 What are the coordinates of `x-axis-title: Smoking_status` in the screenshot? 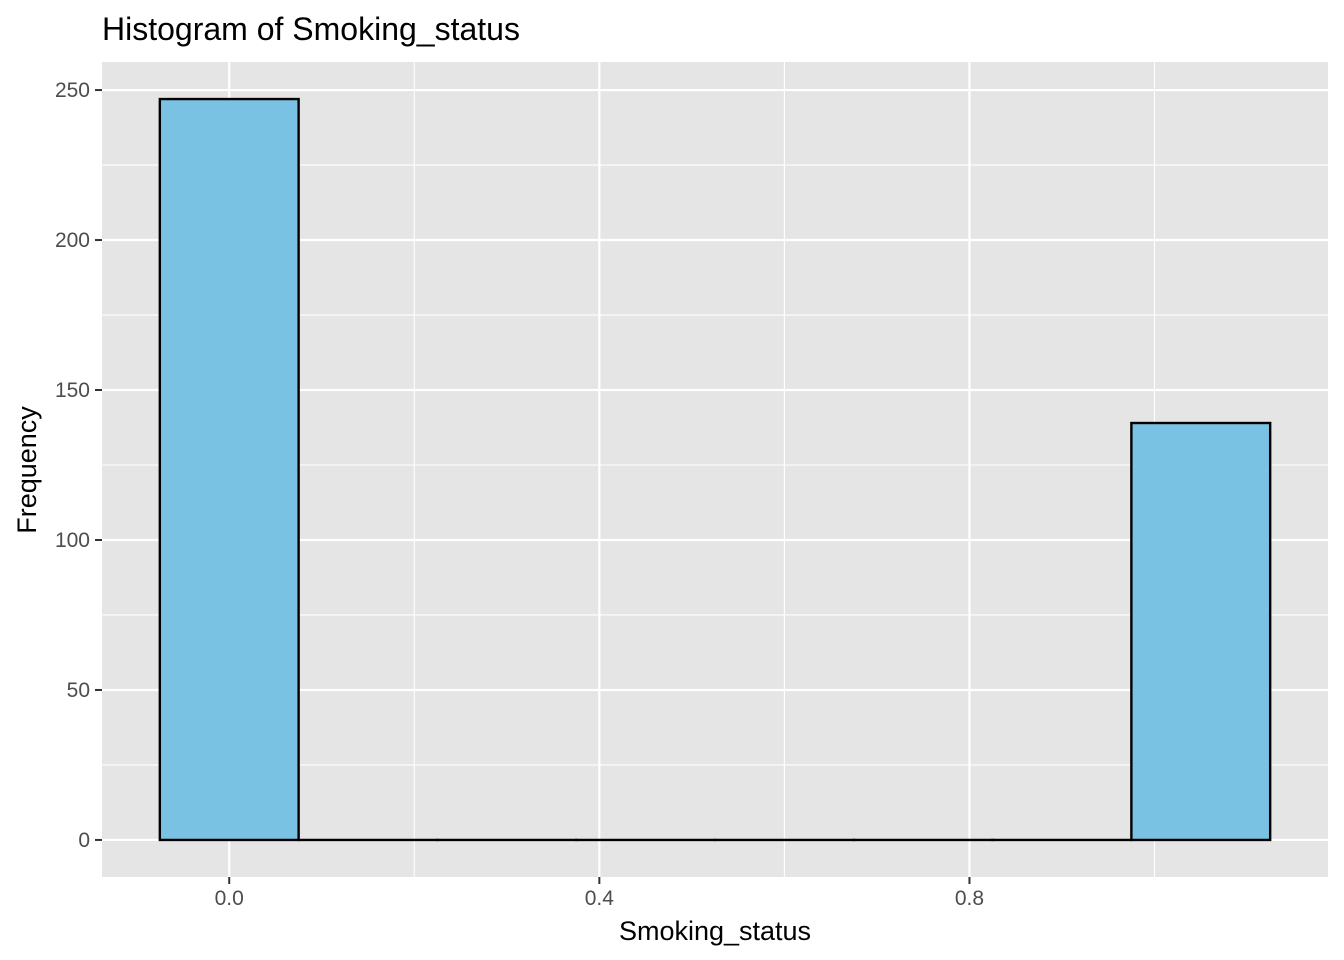 It's located at (715, 931).